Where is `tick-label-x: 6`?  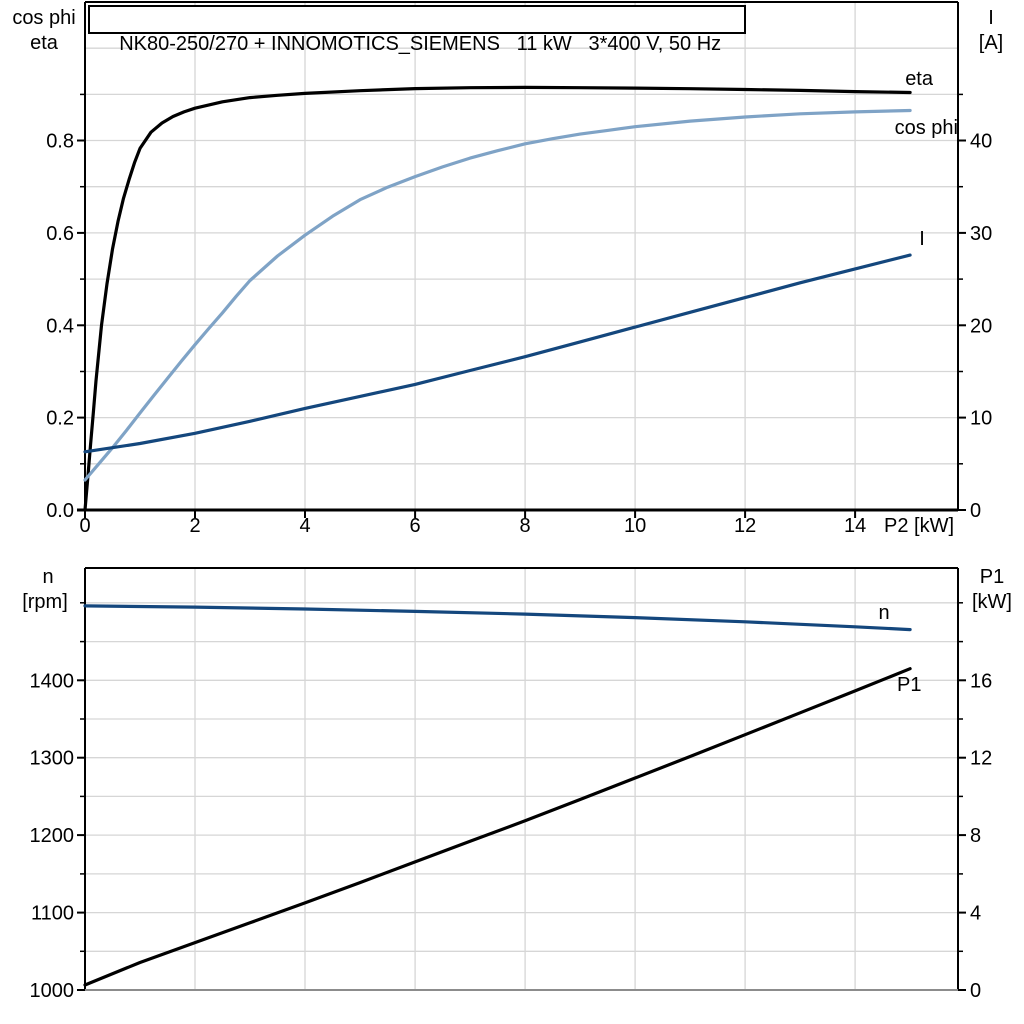
tick-label-x: 6 is located at coordinates (415, 526).